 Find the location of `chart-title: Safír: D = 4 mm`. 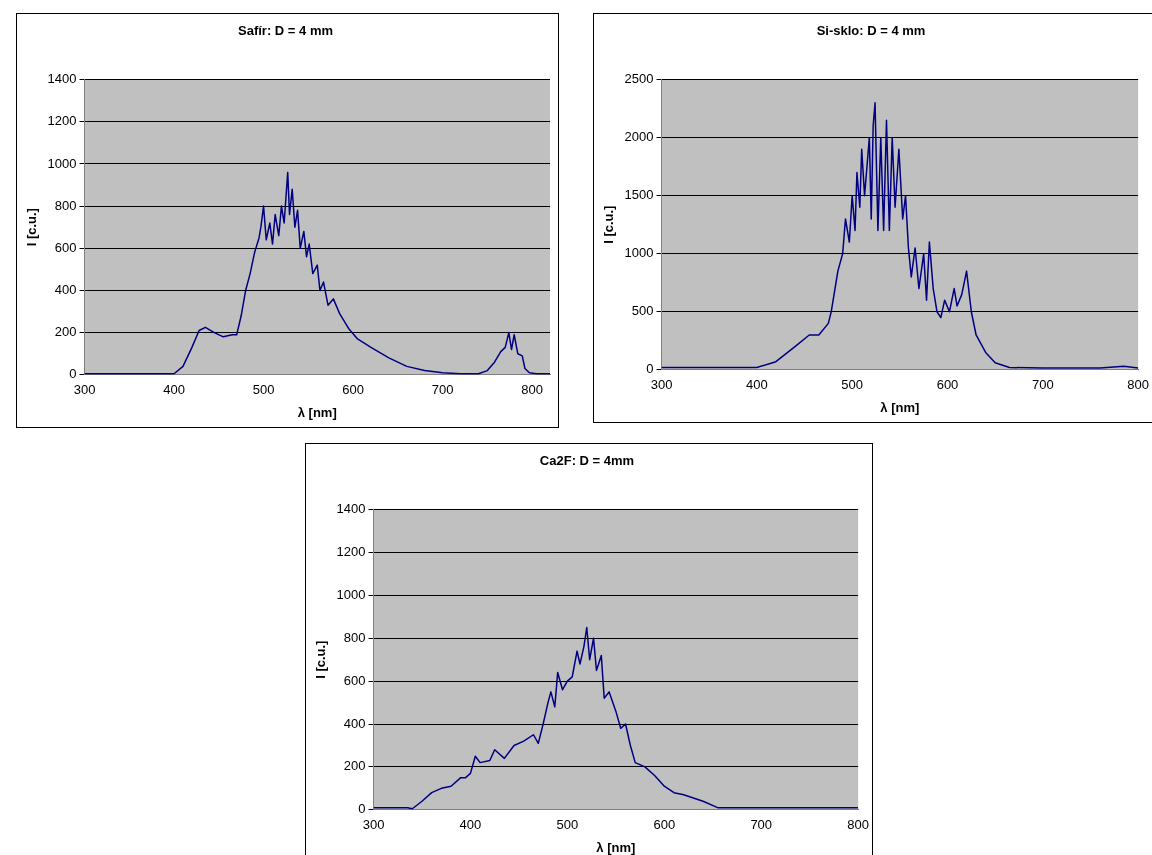

chart-title: Safír: D = 4 mm is located at coordinates (285, 31).